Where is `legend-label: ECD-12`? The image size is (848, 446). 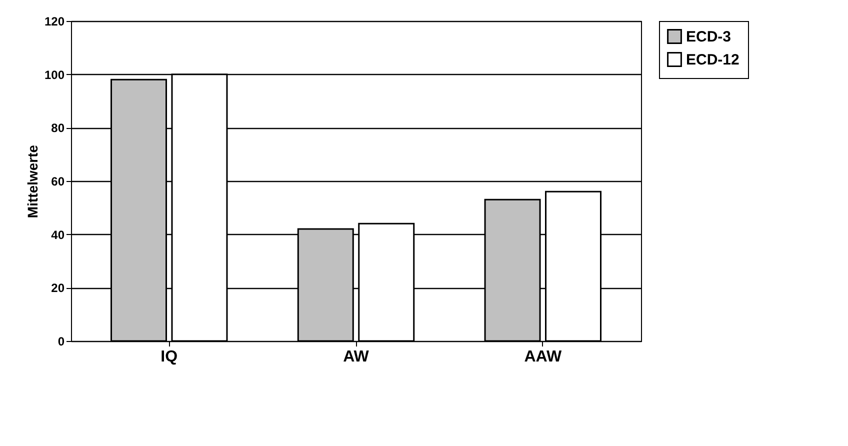 legend-label: ECD-12 is located at coordinates (713, 60).